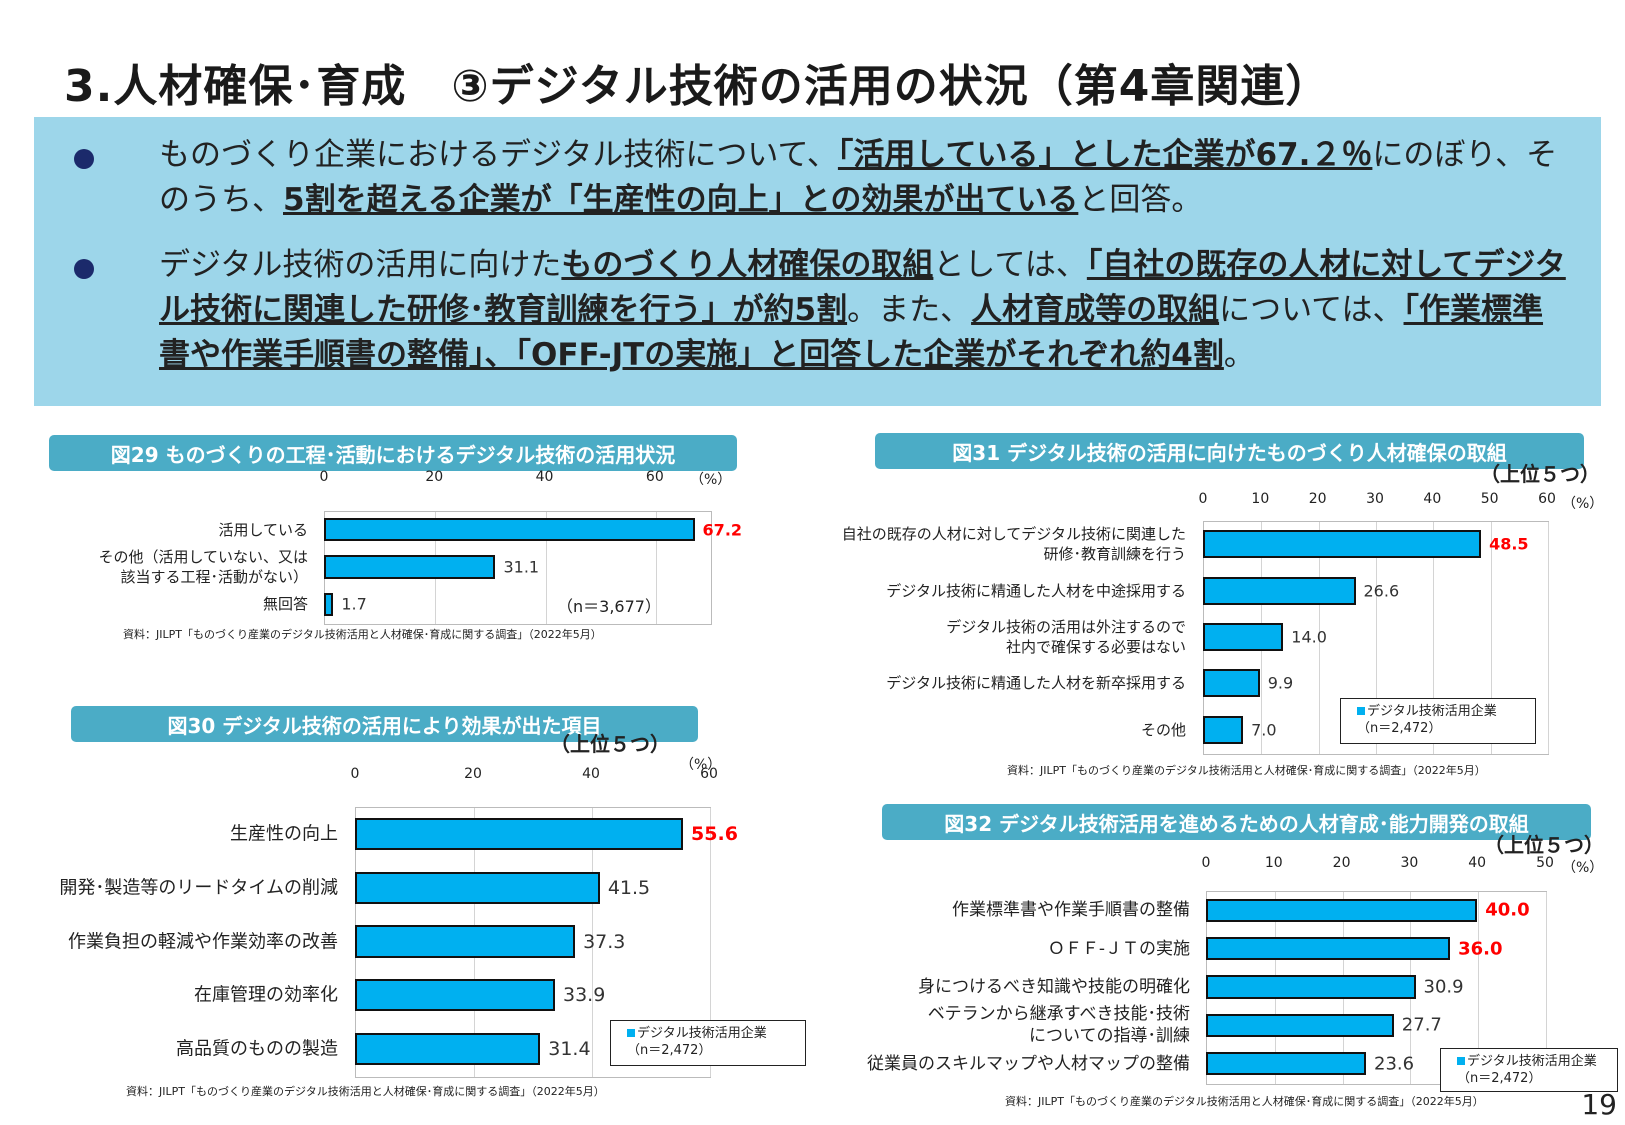 This screenshot has width=1625, height=1125. I want to click on emphasized-text: 人材育成等の取組, so click(1095, 310).